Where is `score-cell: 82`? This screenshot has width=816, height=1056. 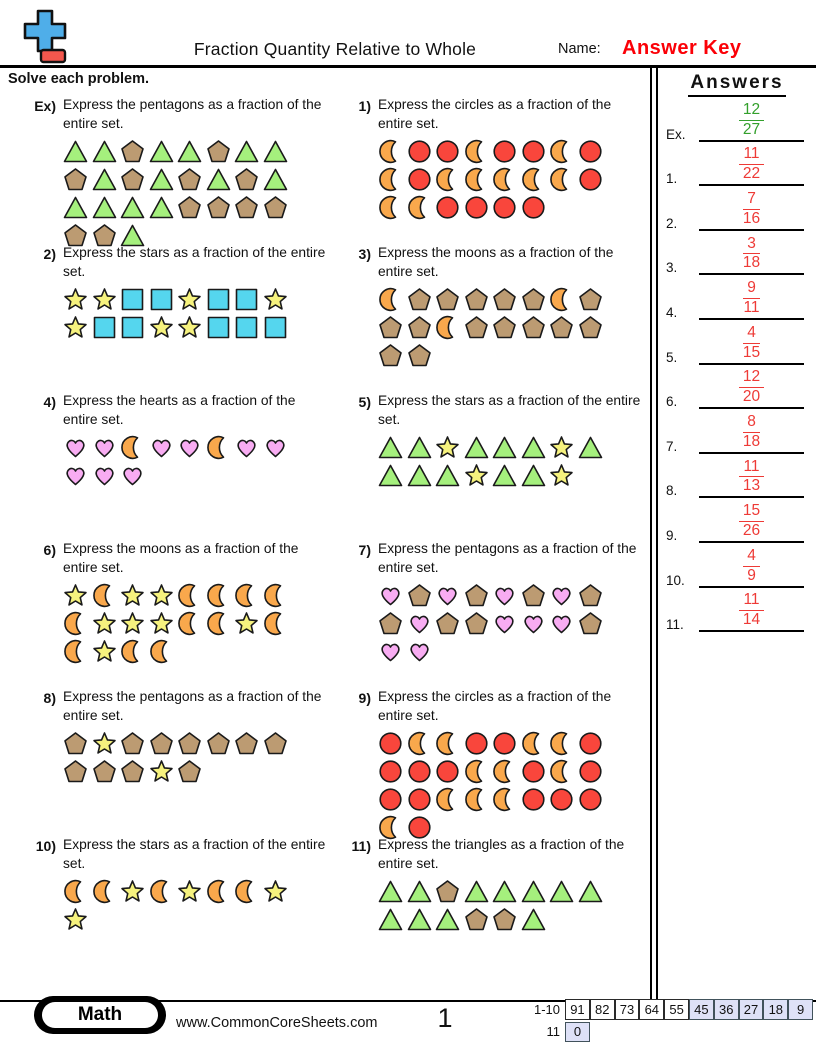
score-cell: 82 is located at coordinates (602, 1009).